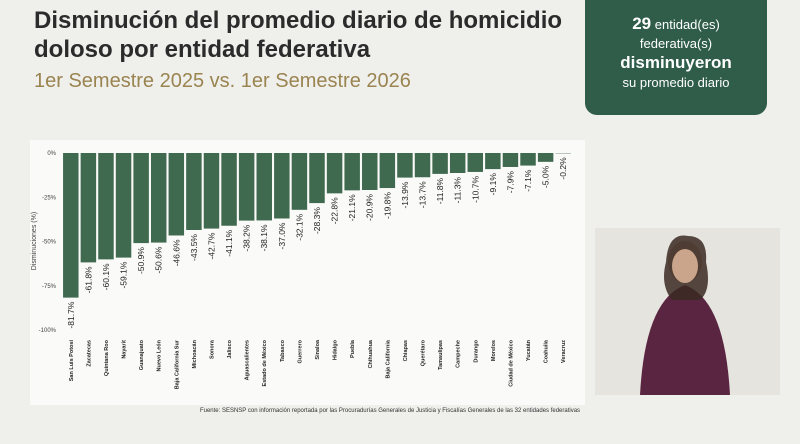 This screenshot has height=444, width=800. Describe the element at coordinates (51, 154) in the screenshot. I see `y-tick-label: 0%` at that location.